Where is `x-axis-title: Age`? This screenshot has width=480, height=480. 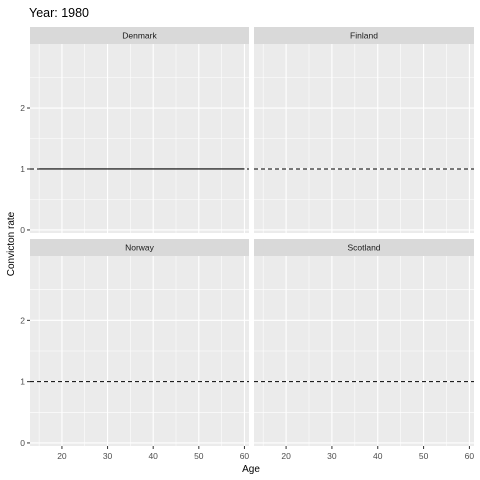
x-axis-title: Age is located at coordinates (251, 469).